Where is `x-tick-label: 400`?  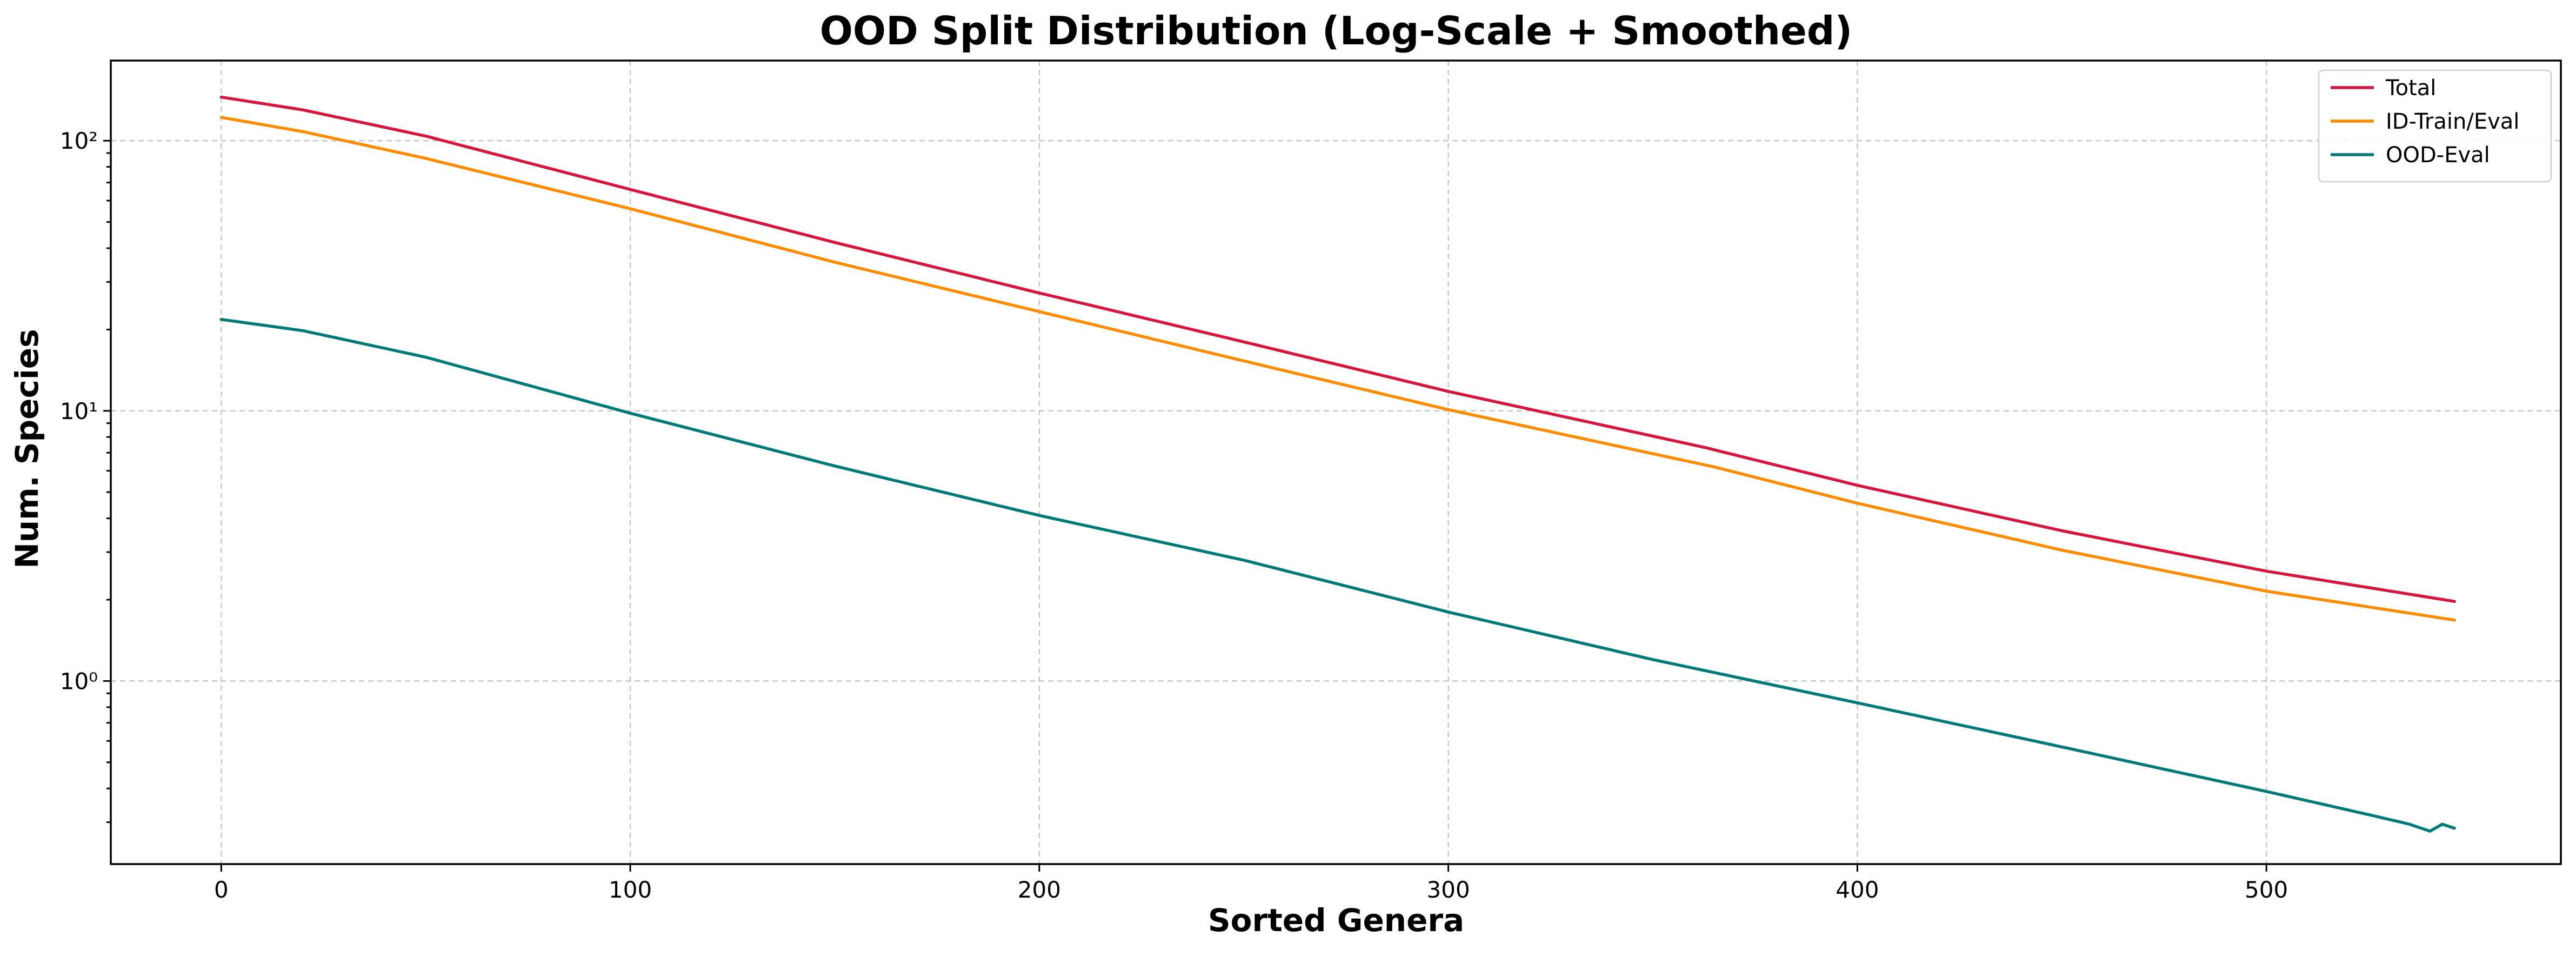
x-tick-label: 400 is located at coordinates (1858, 890).